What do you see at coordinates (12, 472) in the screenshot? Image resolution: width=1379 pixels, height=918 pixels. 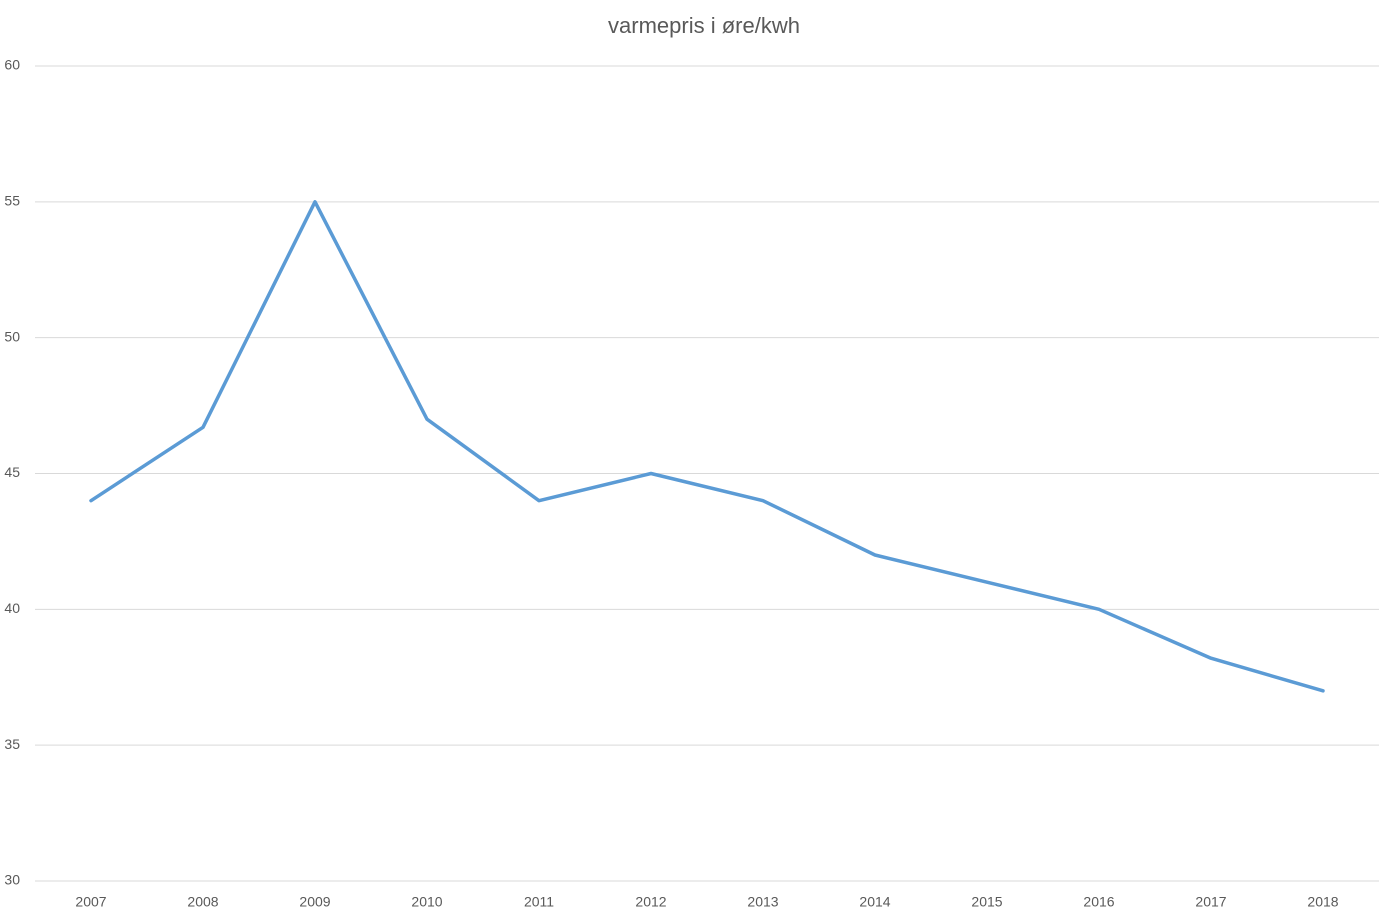 I see `y-tick-label: 45` at bounding box center [12, 472].